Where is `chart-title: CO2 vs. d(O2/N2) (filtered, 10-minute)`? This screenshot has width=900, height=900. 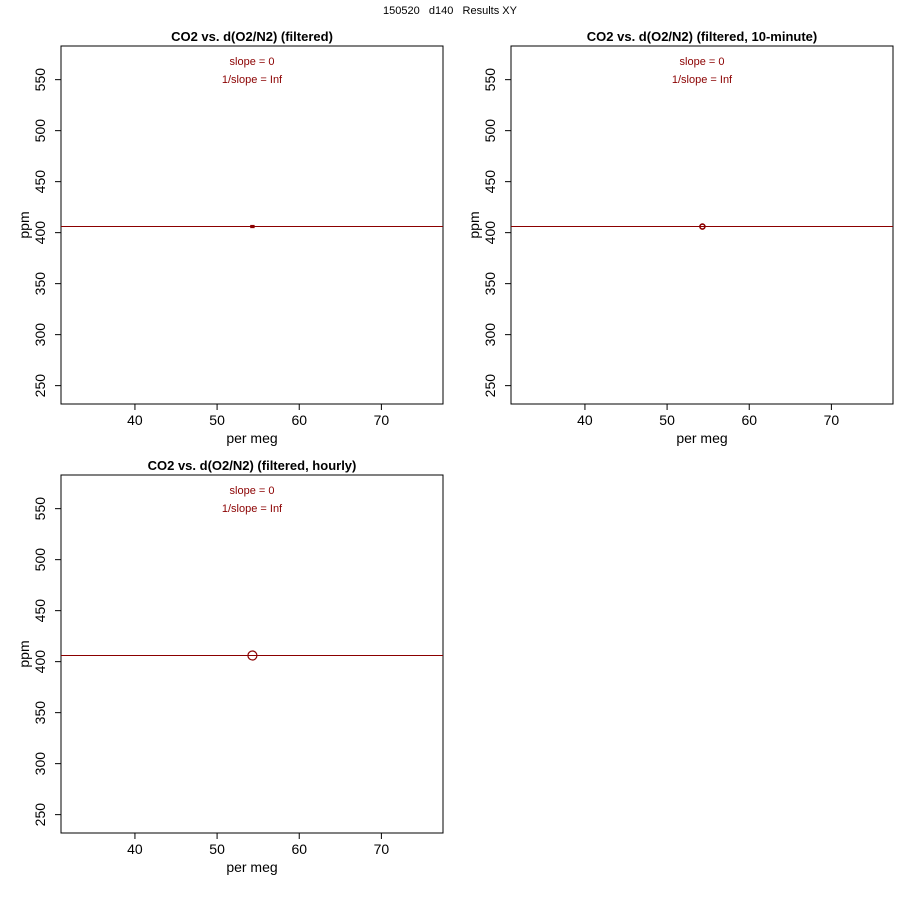 chart-title: CO2 vs. d(O2/N2) (filtered, 10-minute) is located at coordinates (702, 36).